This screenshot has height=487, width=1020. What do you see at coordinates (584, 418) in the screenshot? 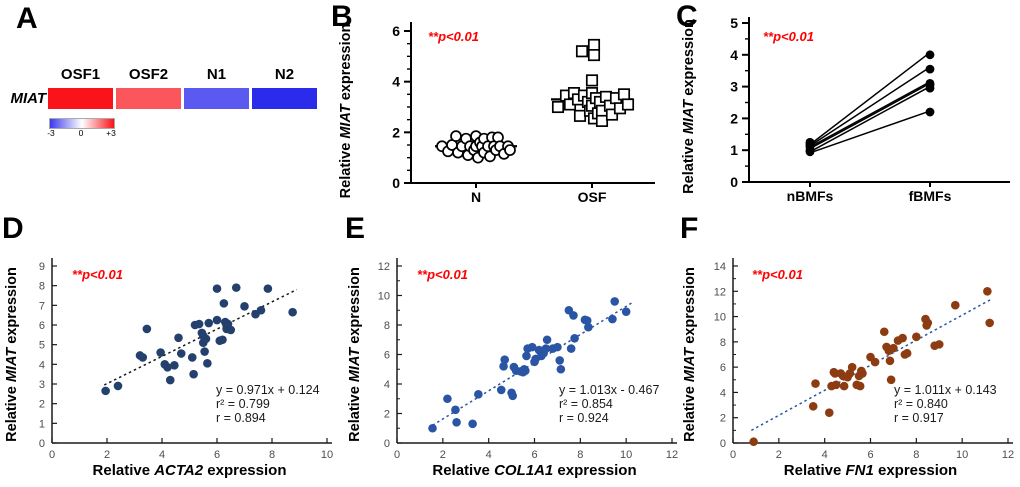
I see `regression-stats: r = 0.924` at bounding box center [584, 418].